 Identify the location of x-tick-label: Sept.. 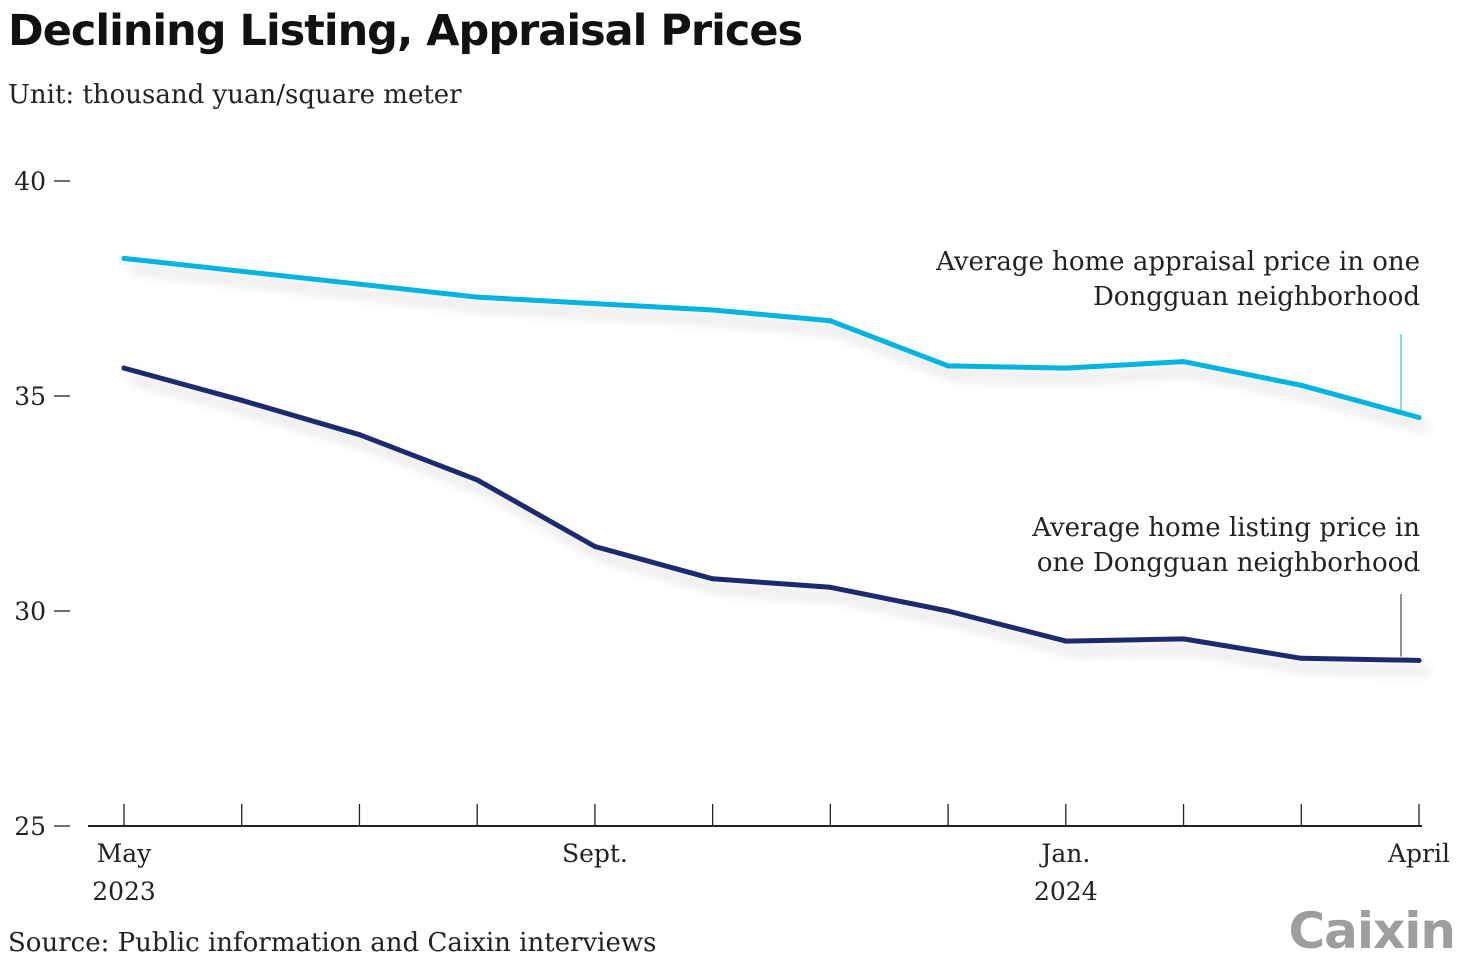
(595, 853).